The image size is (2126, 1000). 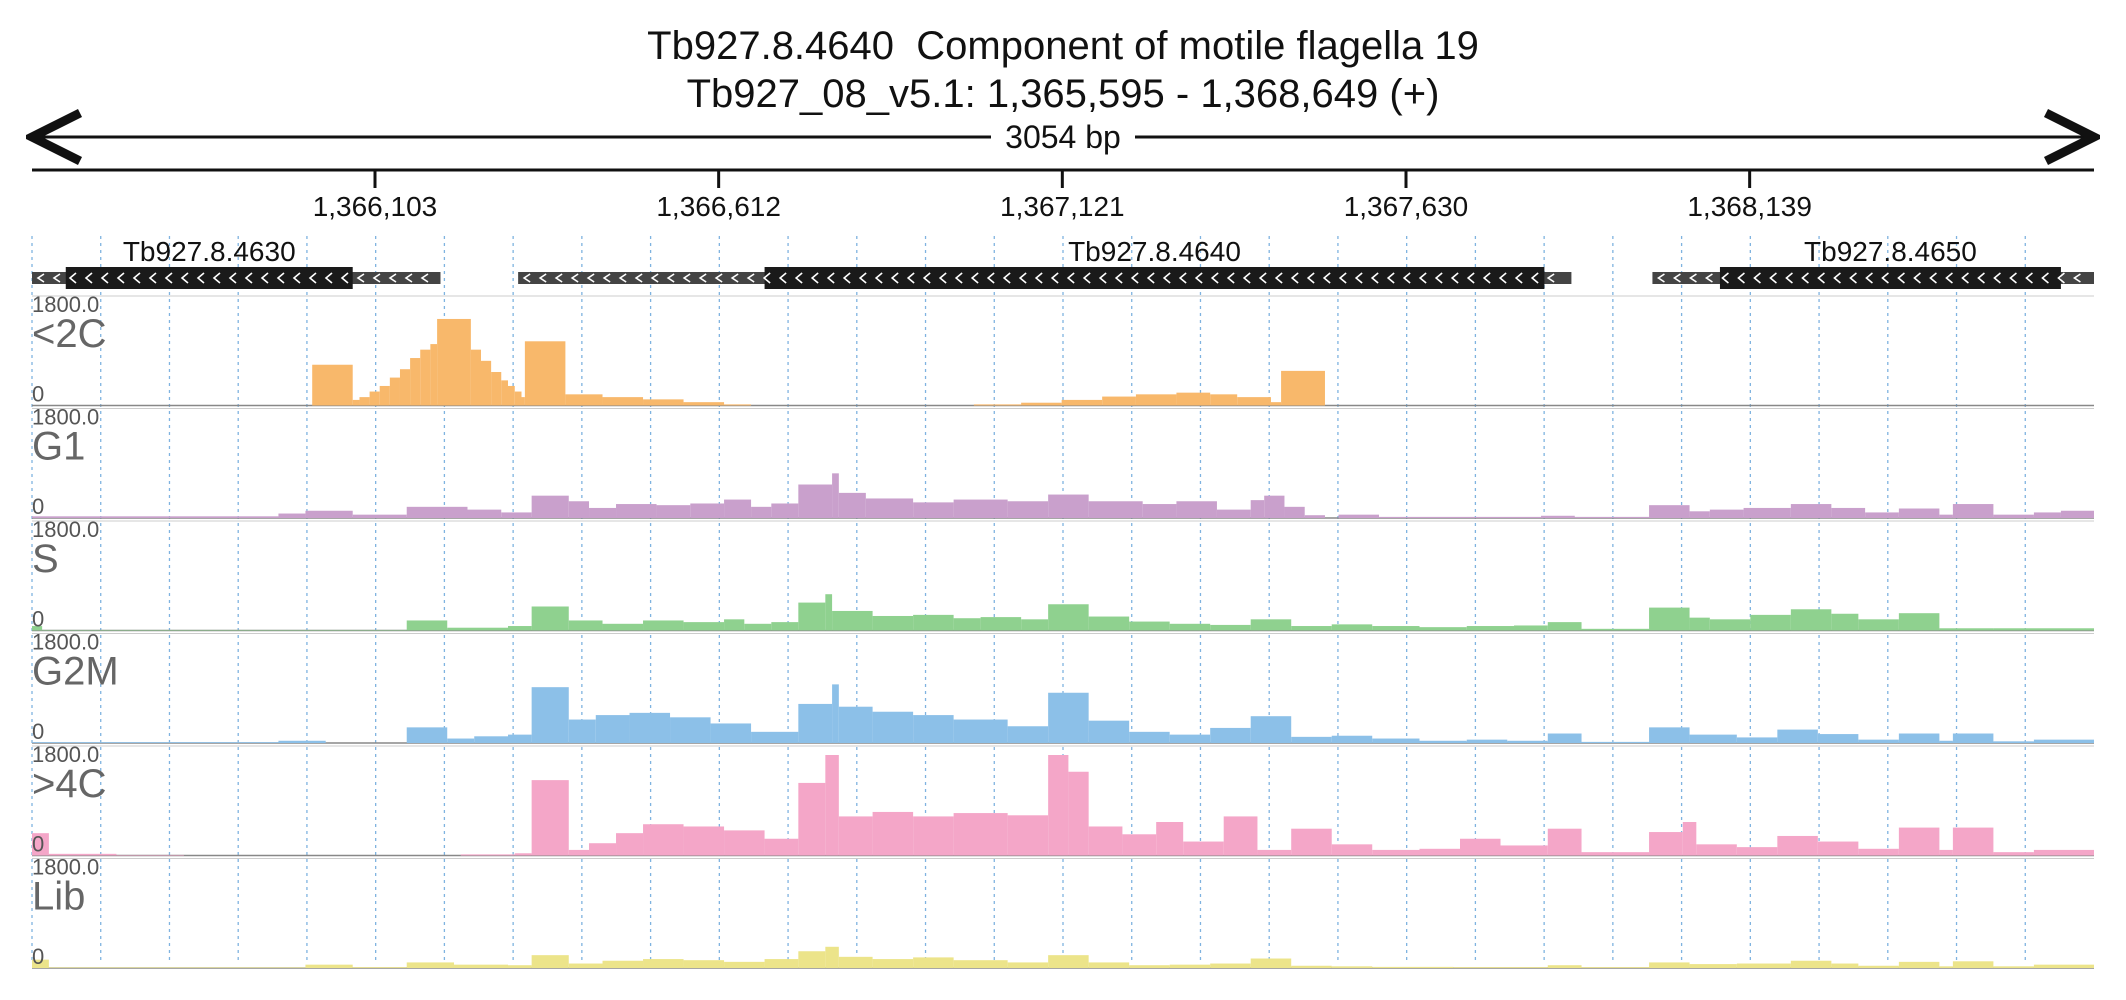 What do you see at coordinates (45, 559) in the screenshot?
I see `track-name: S` at bounding box center [45, 559].